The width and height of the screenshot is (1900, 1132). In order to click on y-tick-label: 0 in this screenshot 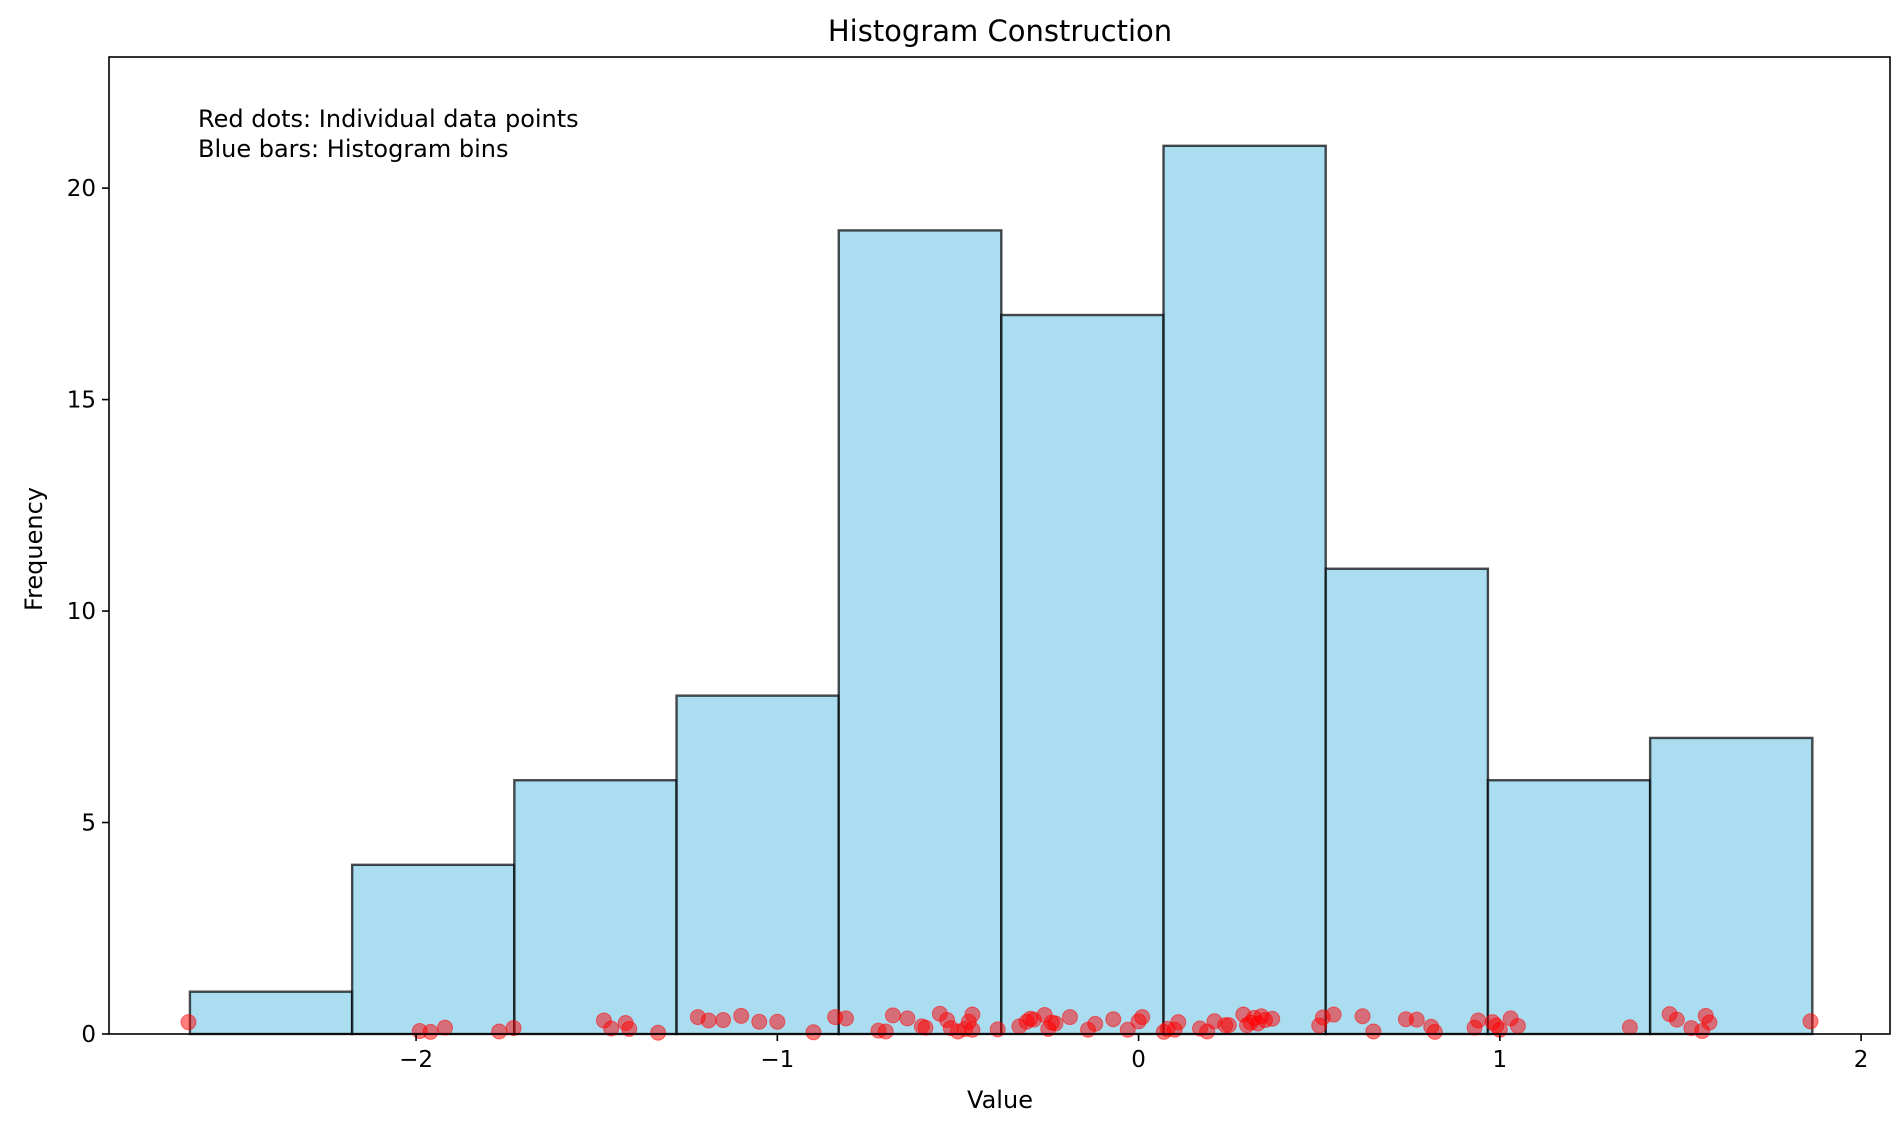, I will do `click(88, 1035)`.